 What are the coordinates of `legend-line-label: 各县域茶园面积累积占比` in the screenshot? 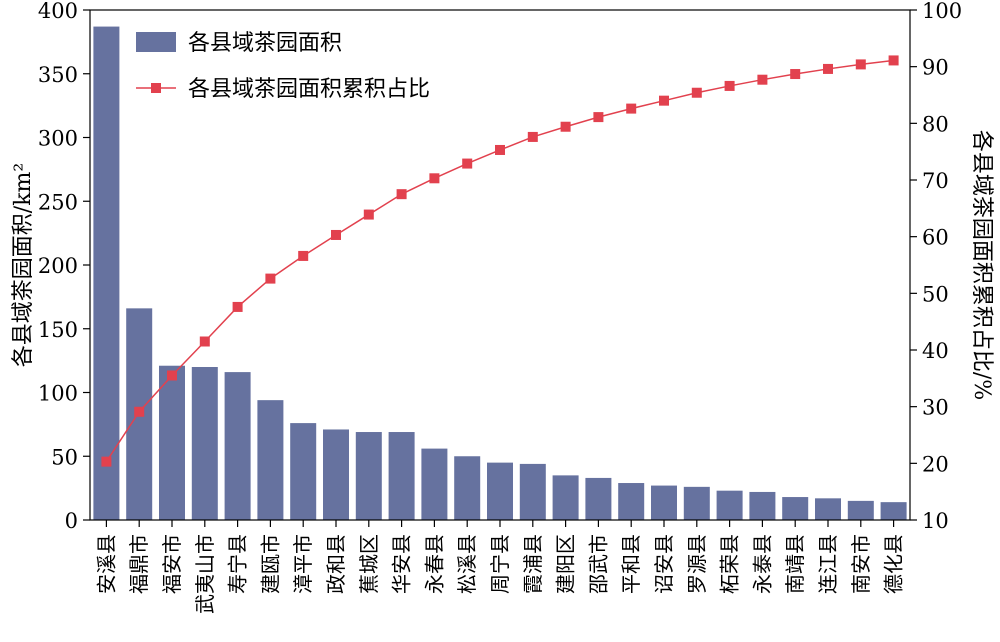 It's located at (309, 89).